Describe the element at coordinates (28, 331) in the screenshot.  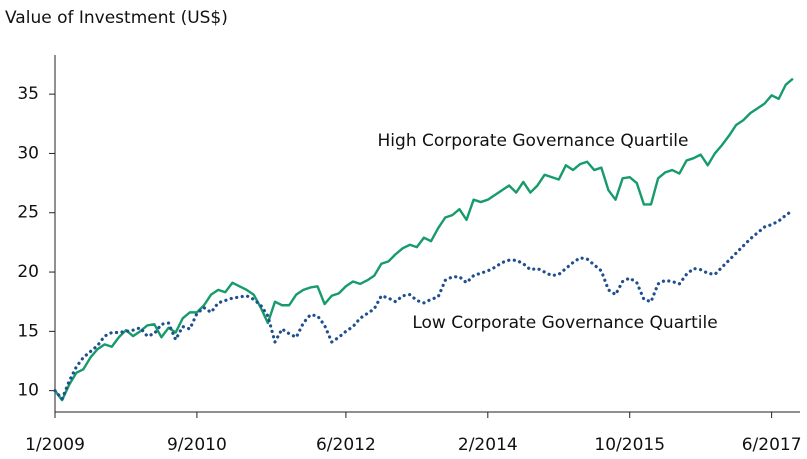
I see `y-tick-label: 15` at that location.